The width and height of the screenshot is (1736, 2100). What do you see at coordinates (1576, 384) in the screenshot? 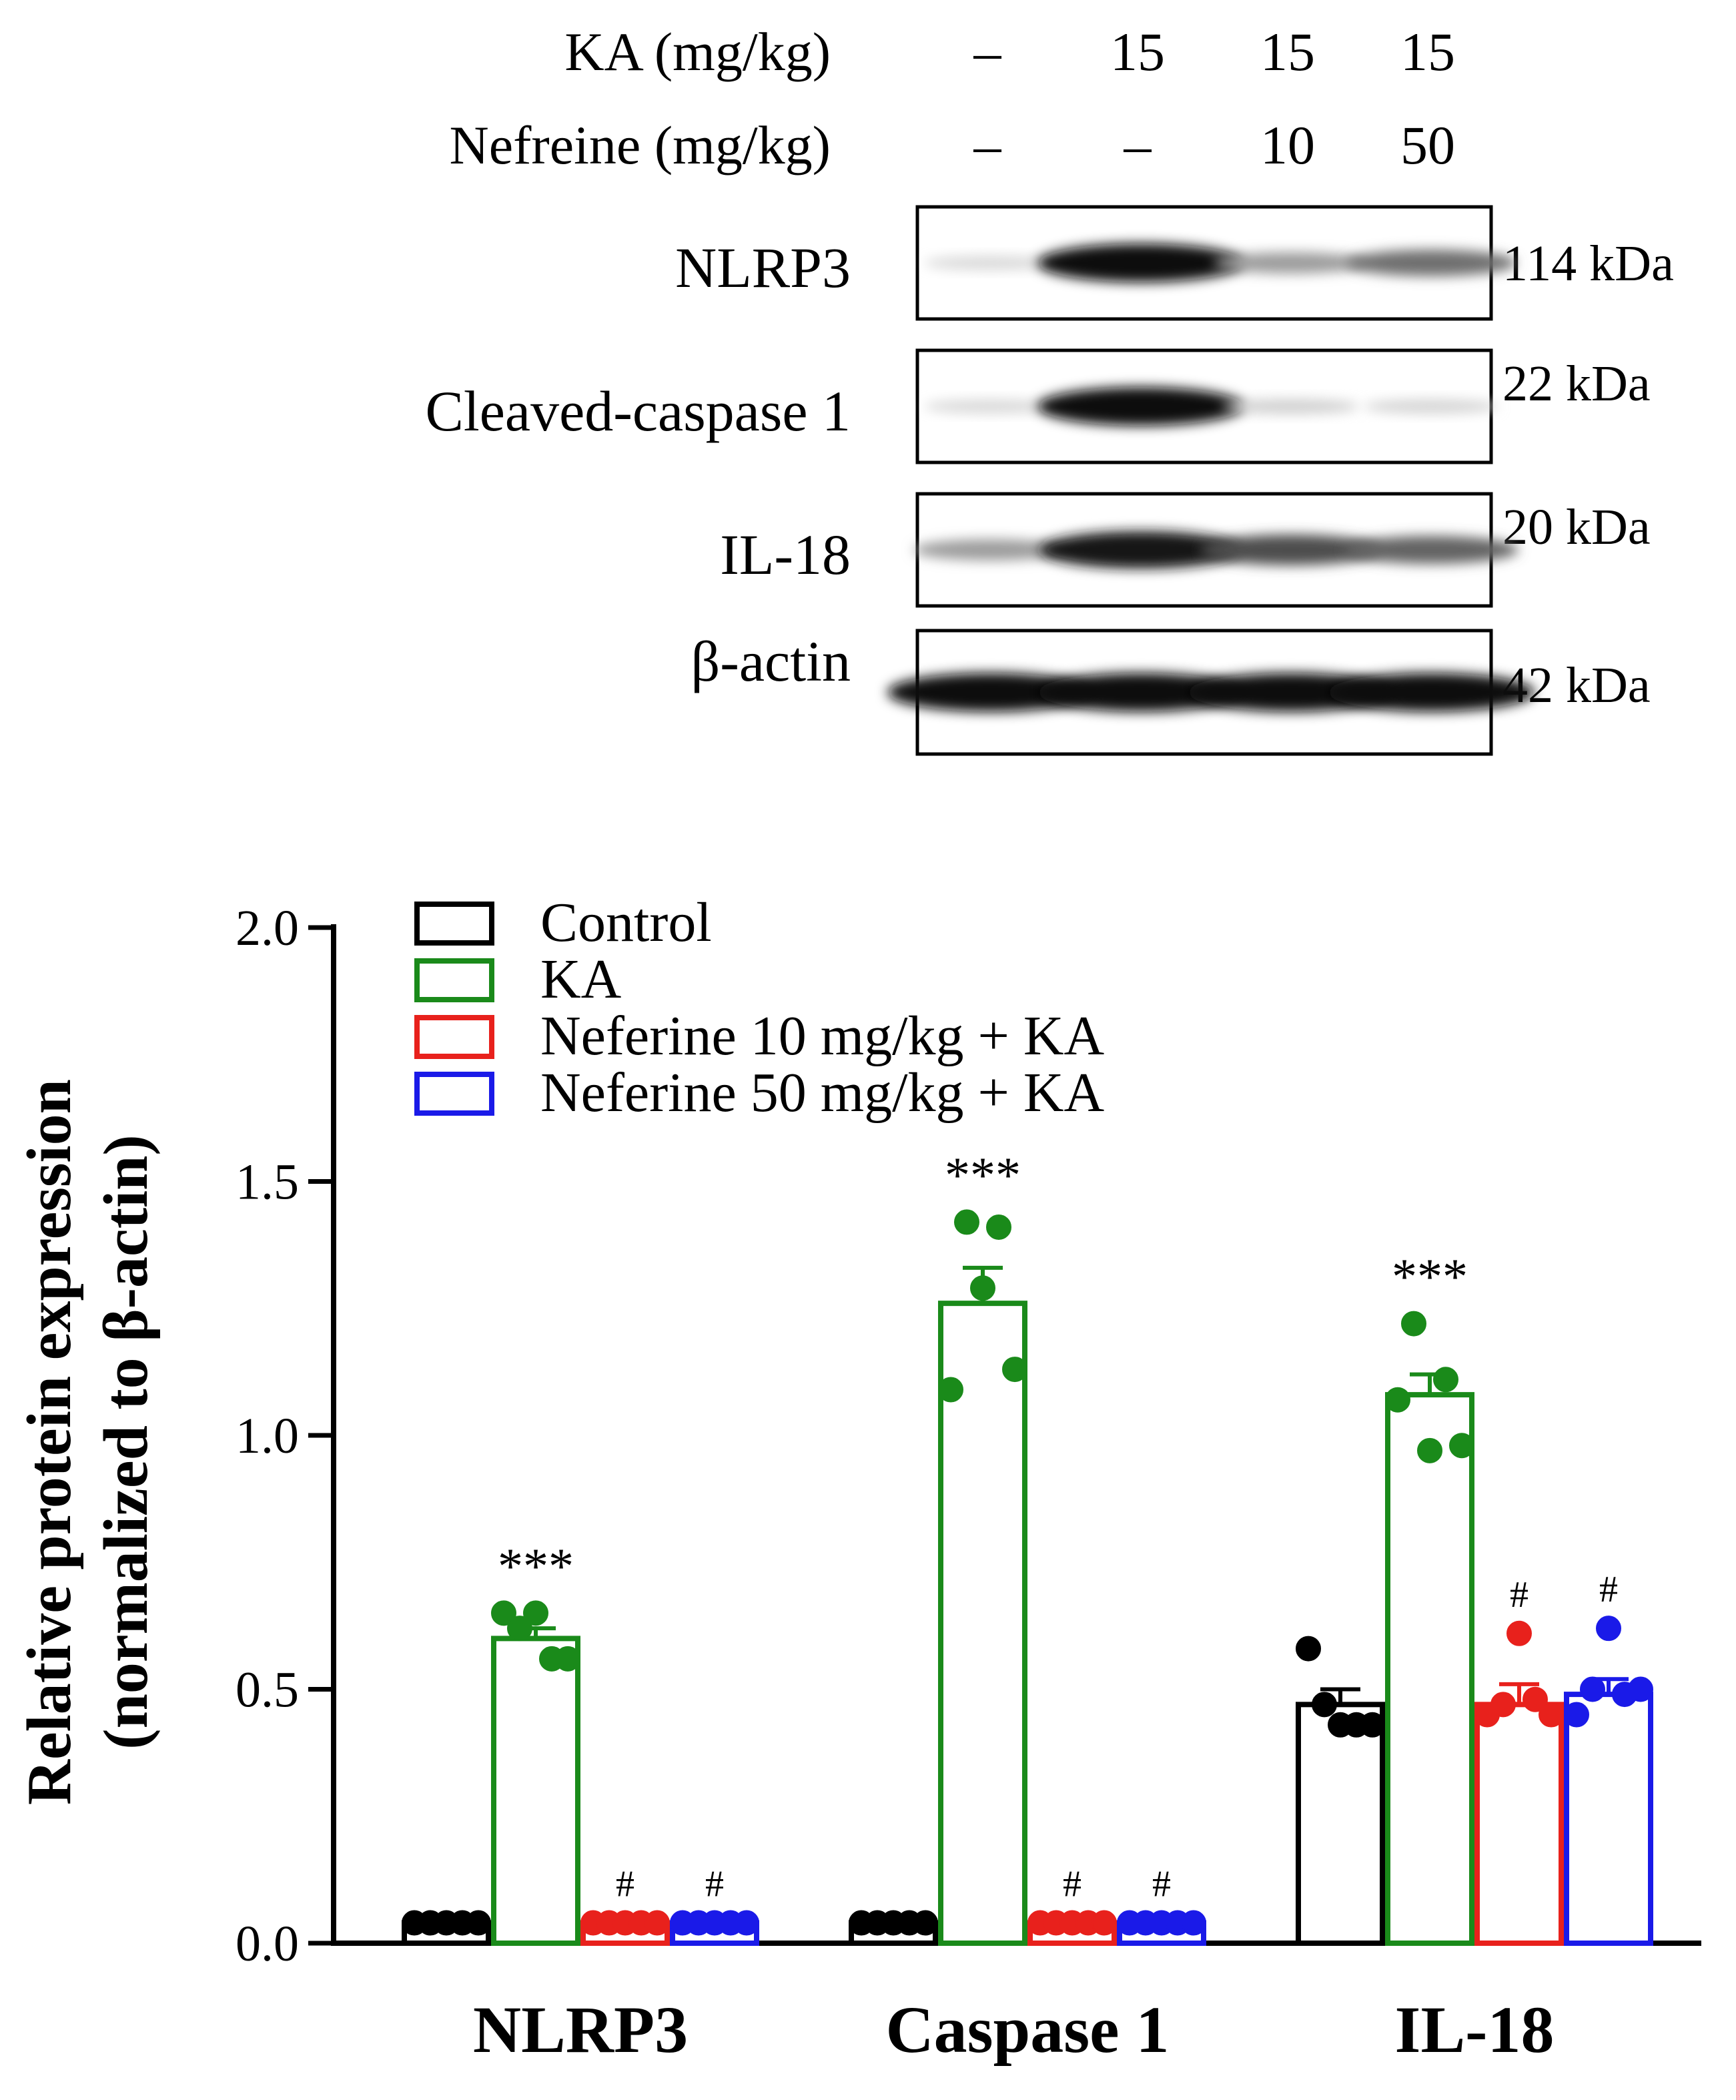
I see `molecular-weight-label: 22 kDa` at bounding box center [1576, 384].